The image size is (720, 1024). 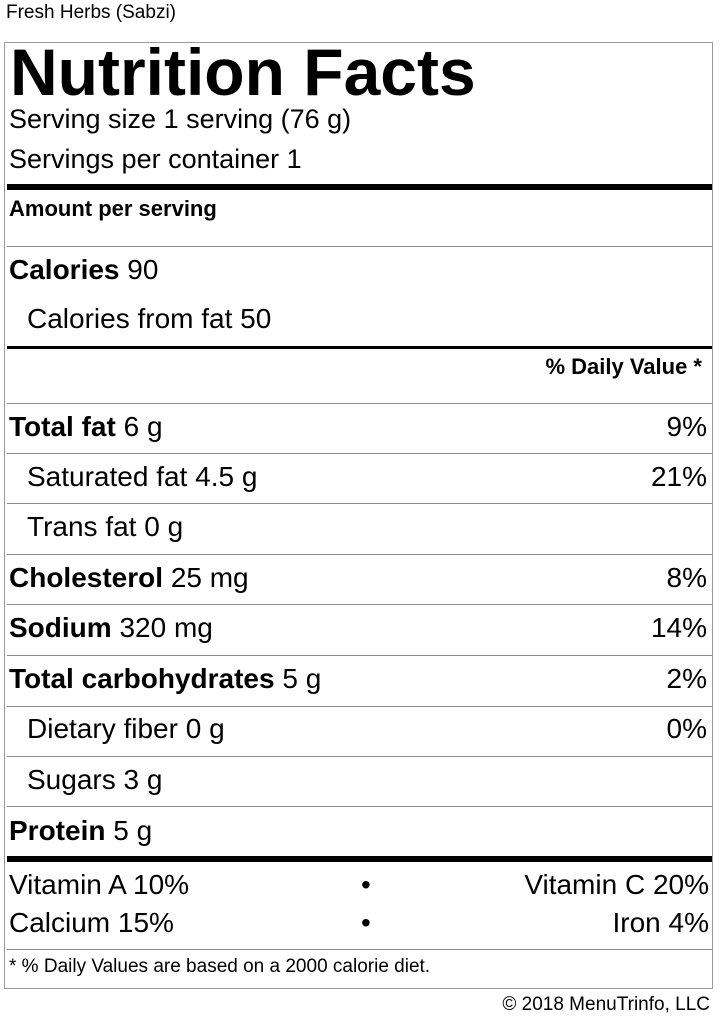 What do you see at coordinates (143, 269) in the screenshot?
I see `calories-value: 90` at bounding box center [143, 269].